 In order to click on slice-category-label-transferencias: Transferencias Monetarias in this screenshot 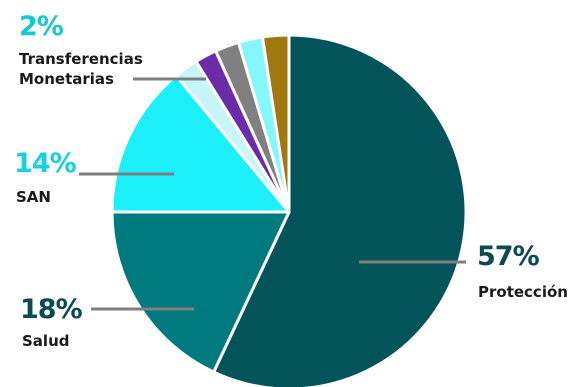, I will do `click(81, 69)`.